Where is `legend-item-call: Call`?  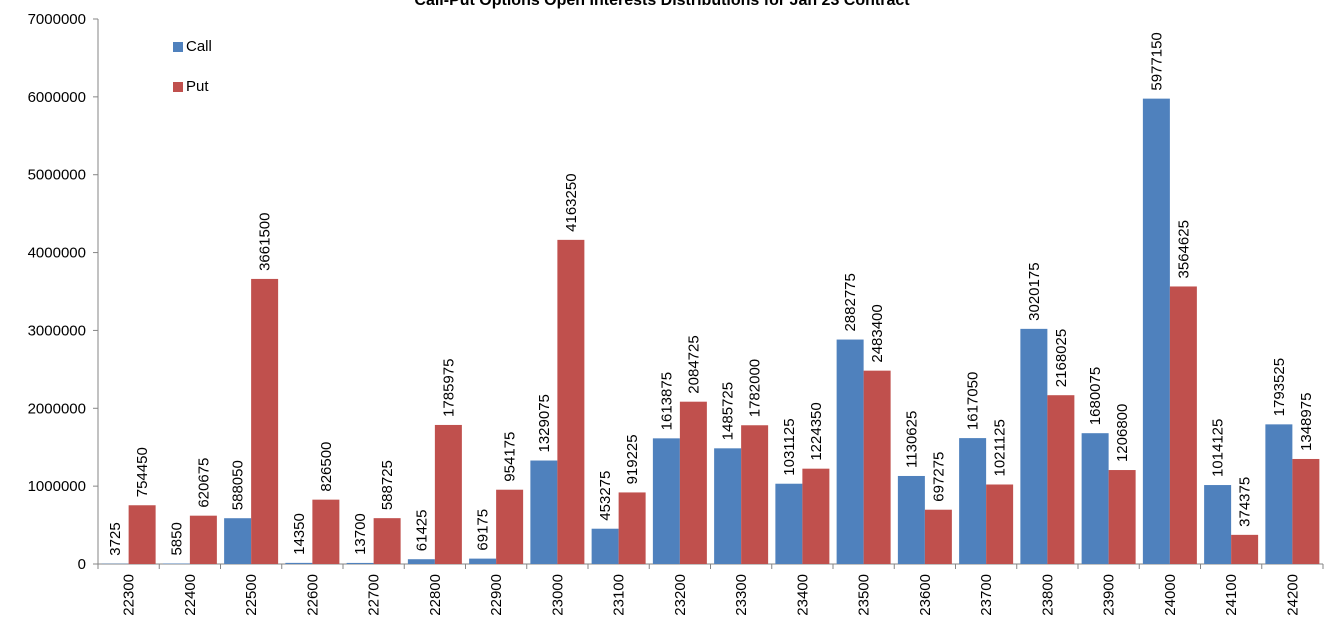
legend-item-call: Call is located at coordinates (192, 47).